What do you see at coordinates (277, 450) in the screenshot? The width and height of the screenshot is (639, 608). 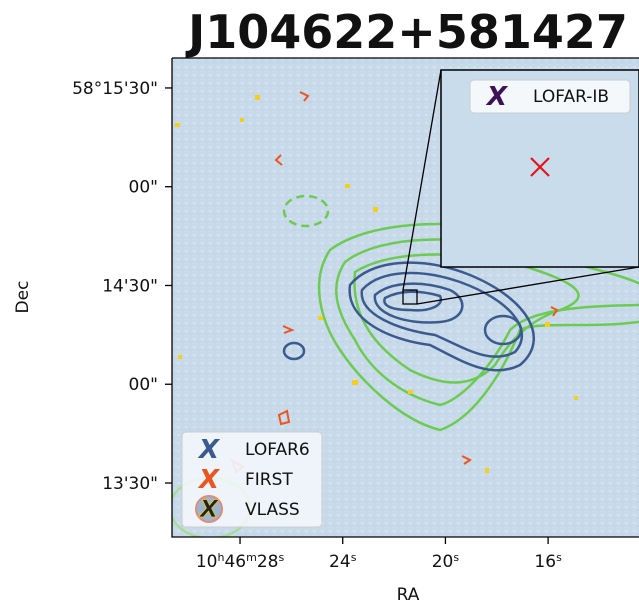 I see `legend-label: LOFAR6` at bounding box center [277, 450].